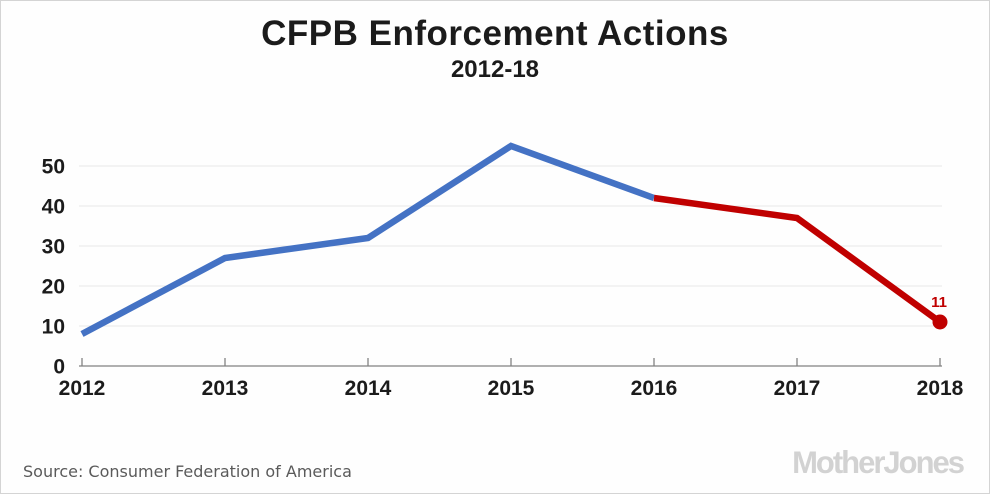 The image size is (990, 494). What do you see at coordinates (53, 327) in the screenshot?
I see `y-tick-label: 10` at bounding box center [53, 327].